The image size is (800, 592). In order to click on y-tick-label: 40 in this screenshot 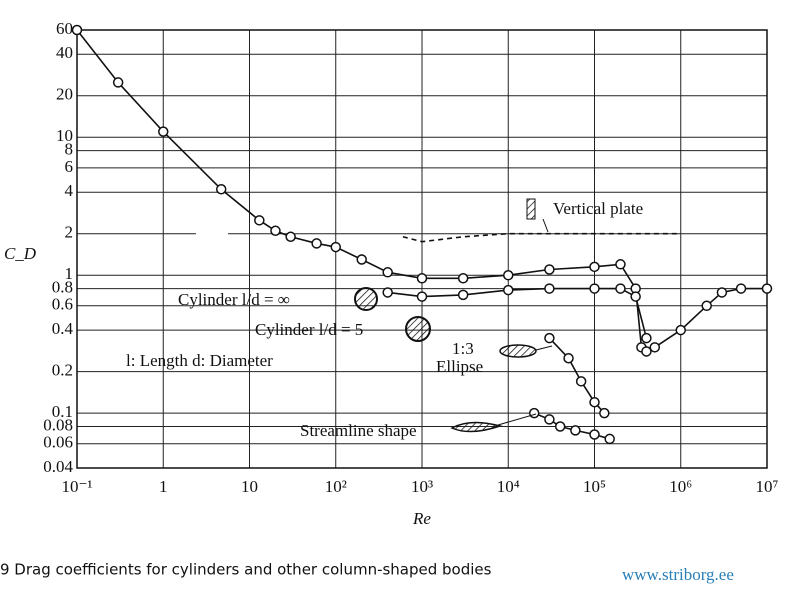, I will do `click(64, 52)`.